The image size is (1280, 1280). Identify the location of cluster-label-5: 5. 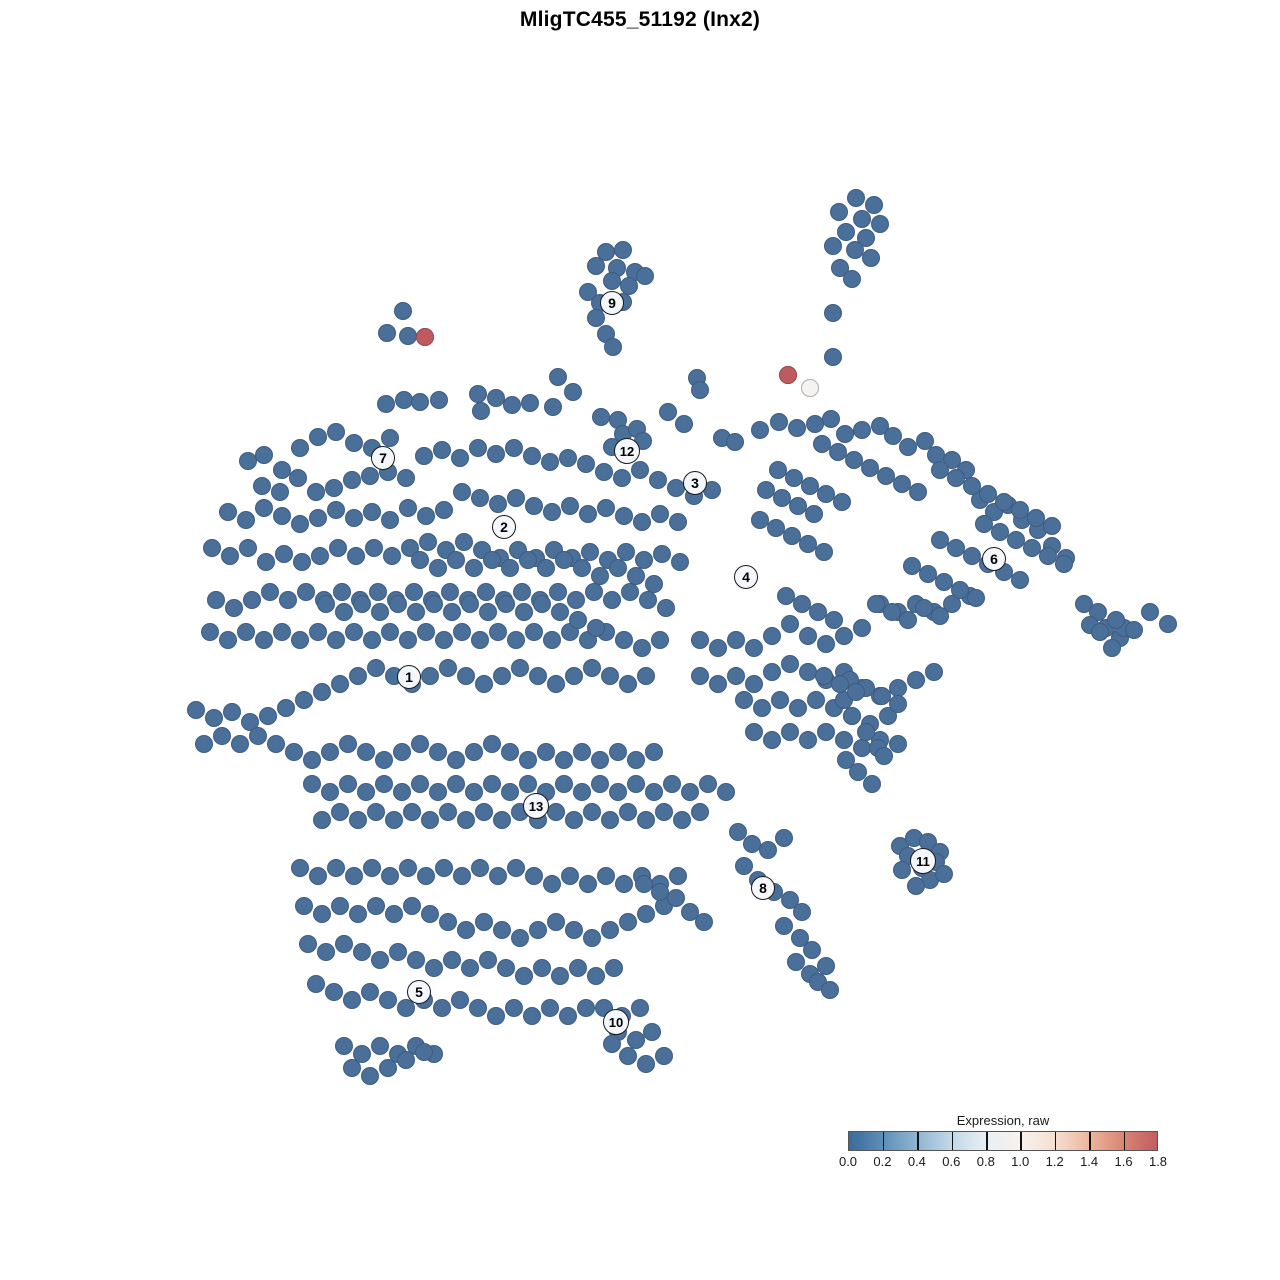
(419, 992).